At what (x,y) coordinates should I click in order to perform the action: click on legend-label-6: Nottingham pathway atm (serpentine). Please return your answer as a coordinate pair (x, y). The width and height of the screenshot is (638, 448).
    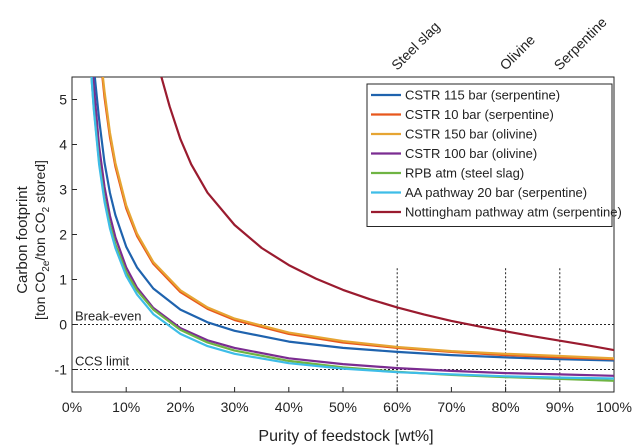
    Looking at the image, I should click on (513, 212).